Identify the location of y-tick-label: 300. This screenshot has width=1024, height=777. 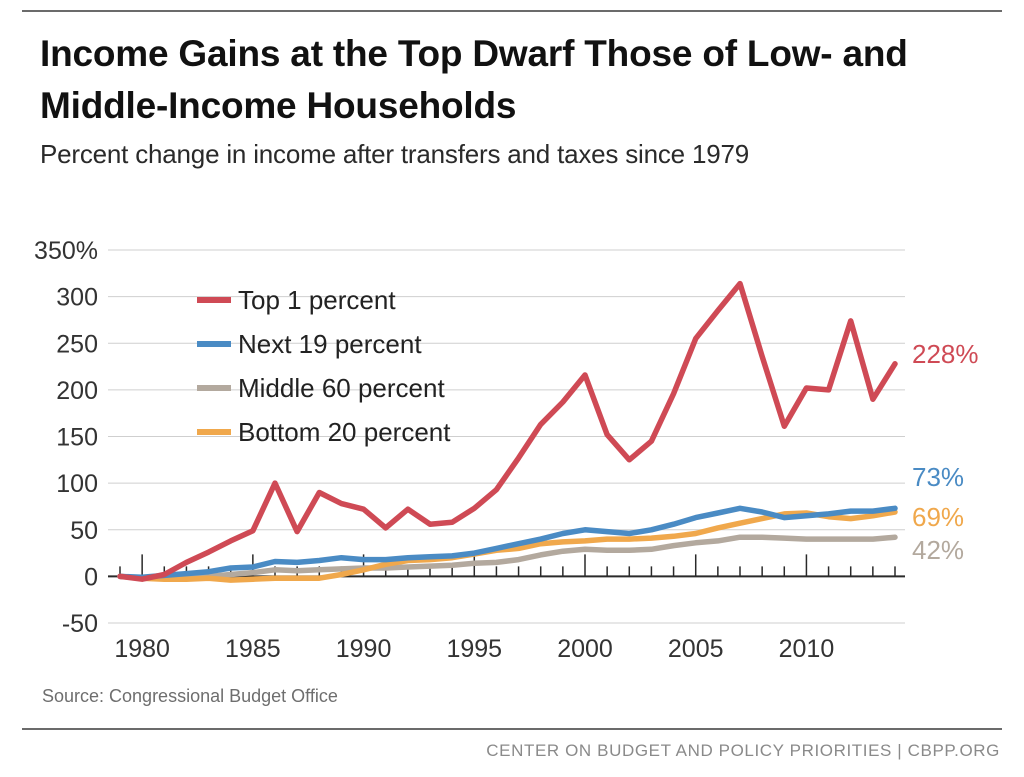
(77, 298).